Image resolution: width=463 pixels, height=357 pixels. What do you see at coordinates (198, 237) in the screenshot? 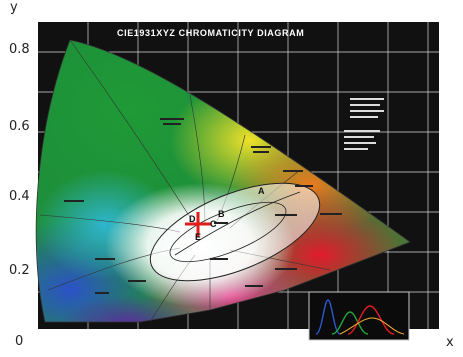
I see `point-label-e: E` at bounding box center [198, 237].